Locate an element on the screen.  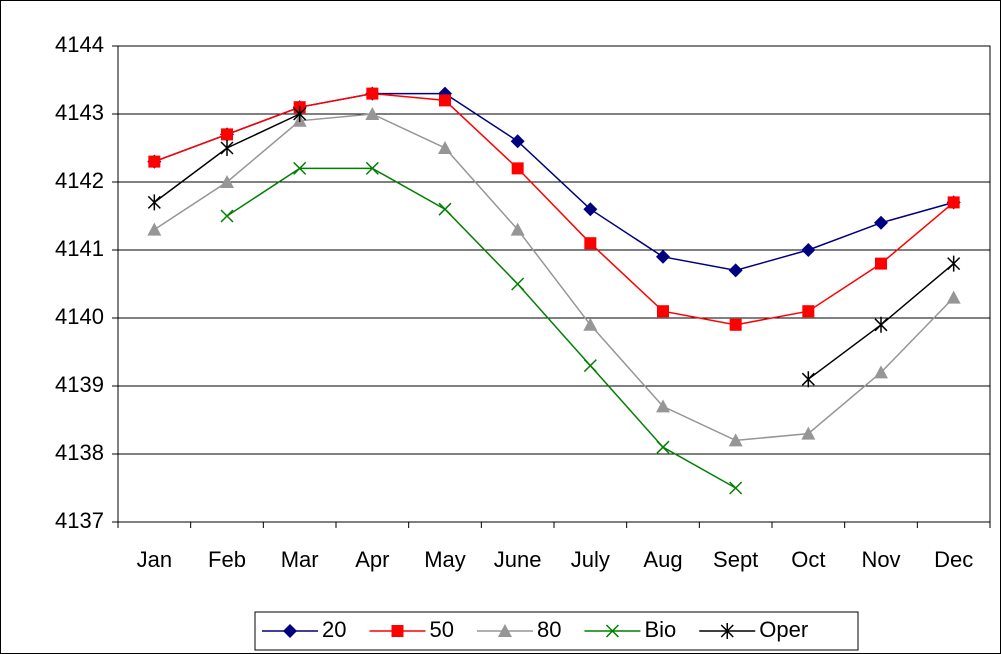
x-tick-label: Oct is located at coordinates (808, 559).